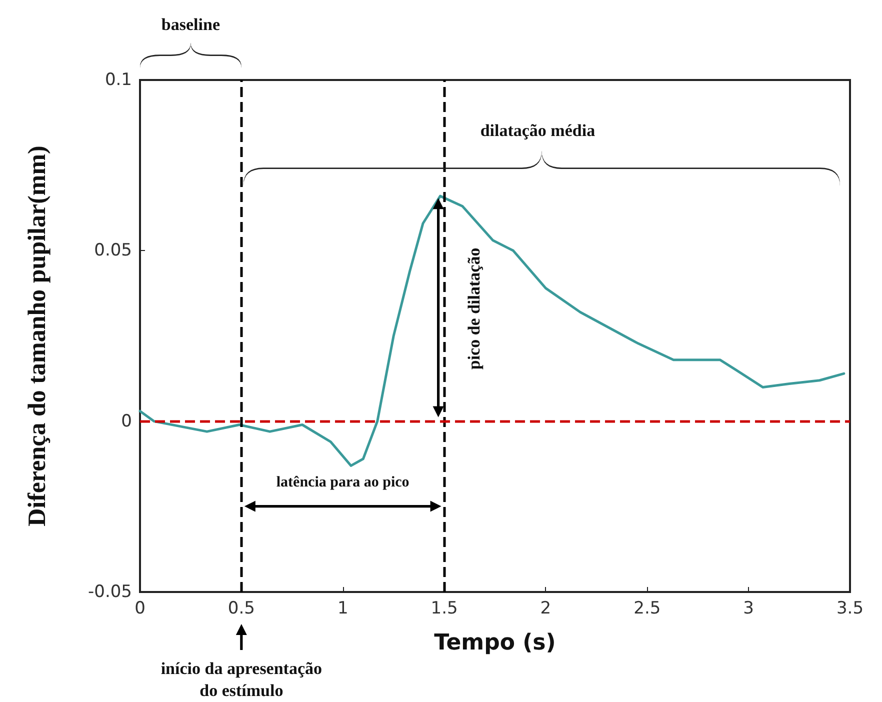  What do you see at coordinates (140, 608) in the screenshot?
I see `x-tick-label: 0` at bounding box center [140, 608].